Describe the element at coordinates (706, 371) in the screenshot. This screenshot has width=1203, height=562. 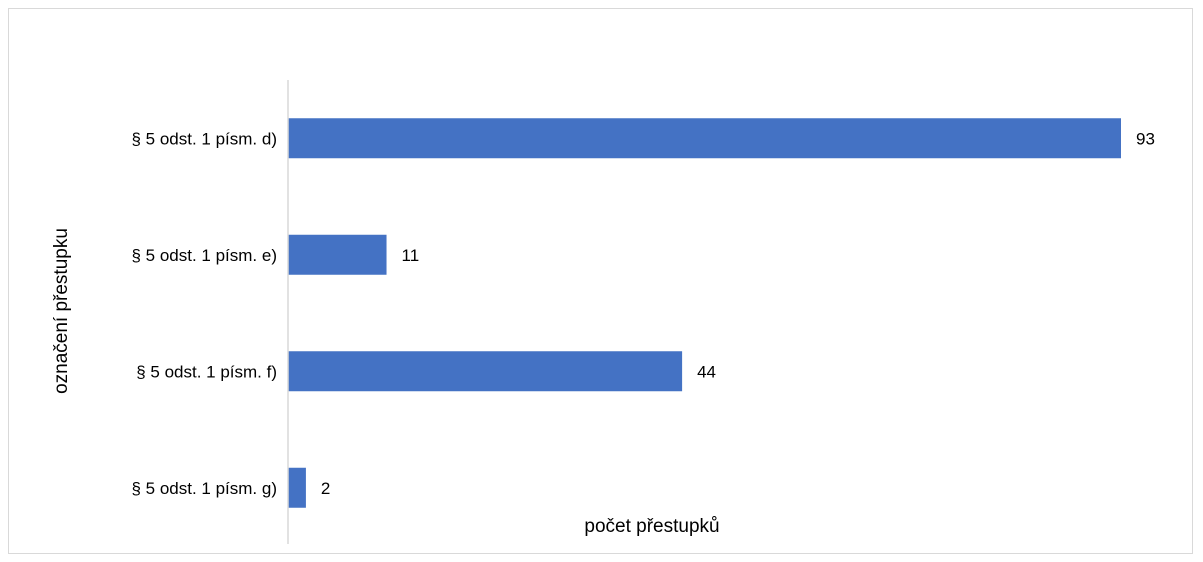
I see `data-label: 44` at that location.